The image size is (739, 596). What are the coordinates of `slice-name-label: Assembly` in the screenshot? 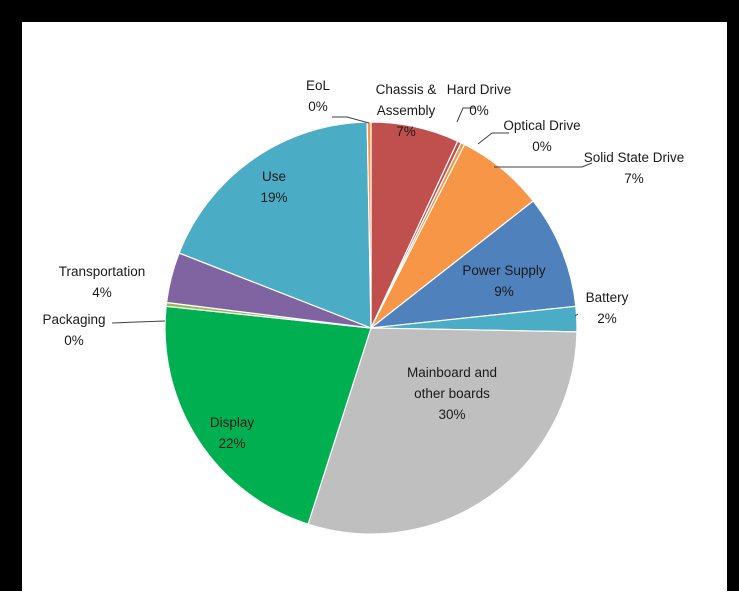 It's located at (406, 110).